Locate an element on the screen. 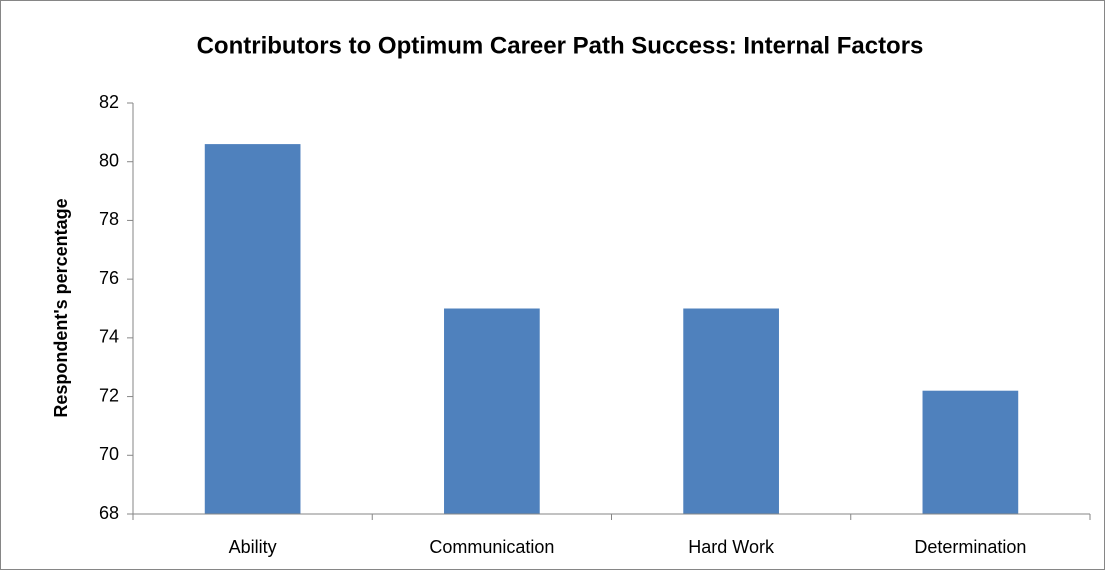  y-axis-label: Respondent's percentage is located at coordinates (61, 307).